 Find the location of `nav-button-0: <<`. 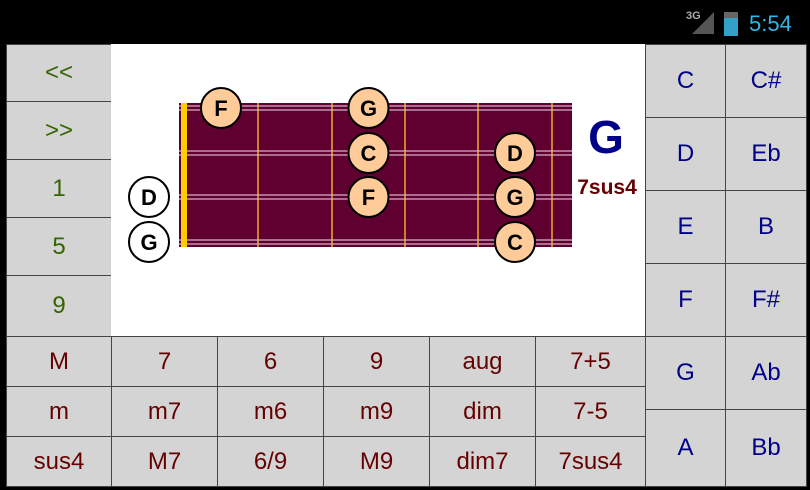

nav-button-0: << is located at coordinates (59, 73).